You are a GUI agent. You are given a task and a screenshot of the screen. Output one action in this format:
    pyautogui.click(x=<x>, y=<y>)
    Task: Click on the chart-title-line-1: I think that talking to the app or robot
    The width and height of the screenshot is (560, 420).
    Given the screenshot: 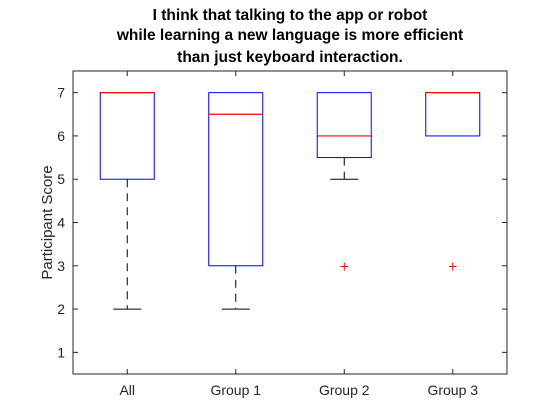 What is the action you would take?
    pyautogui.click(x=290, y=15)
    